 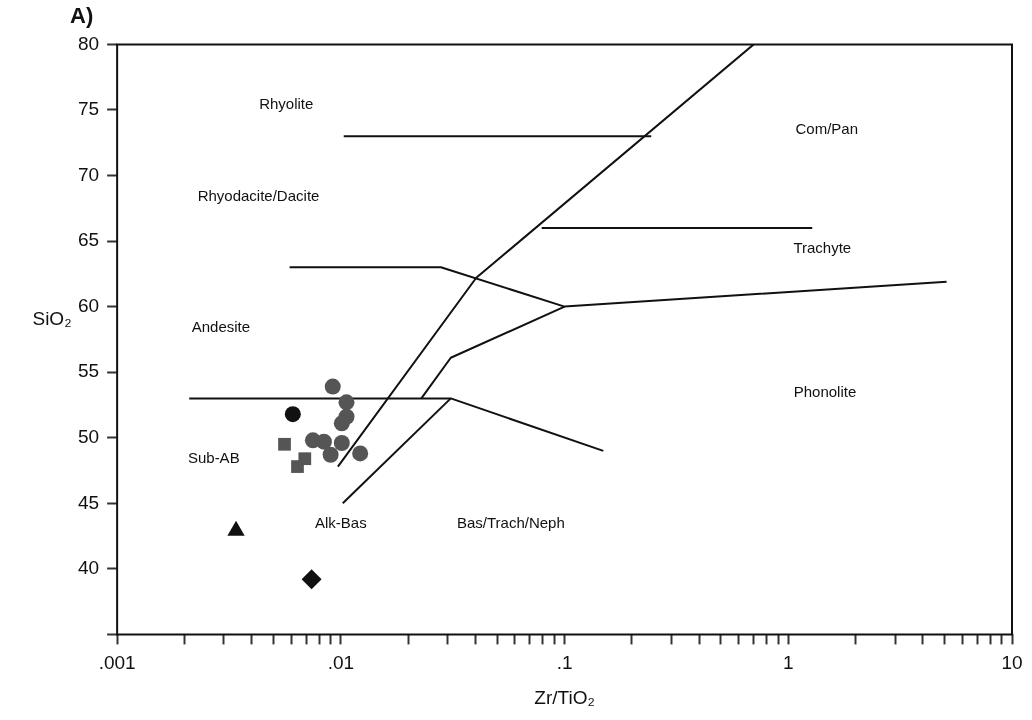 I want to click on y-tick-label: 45, so click(x=88, y=502).